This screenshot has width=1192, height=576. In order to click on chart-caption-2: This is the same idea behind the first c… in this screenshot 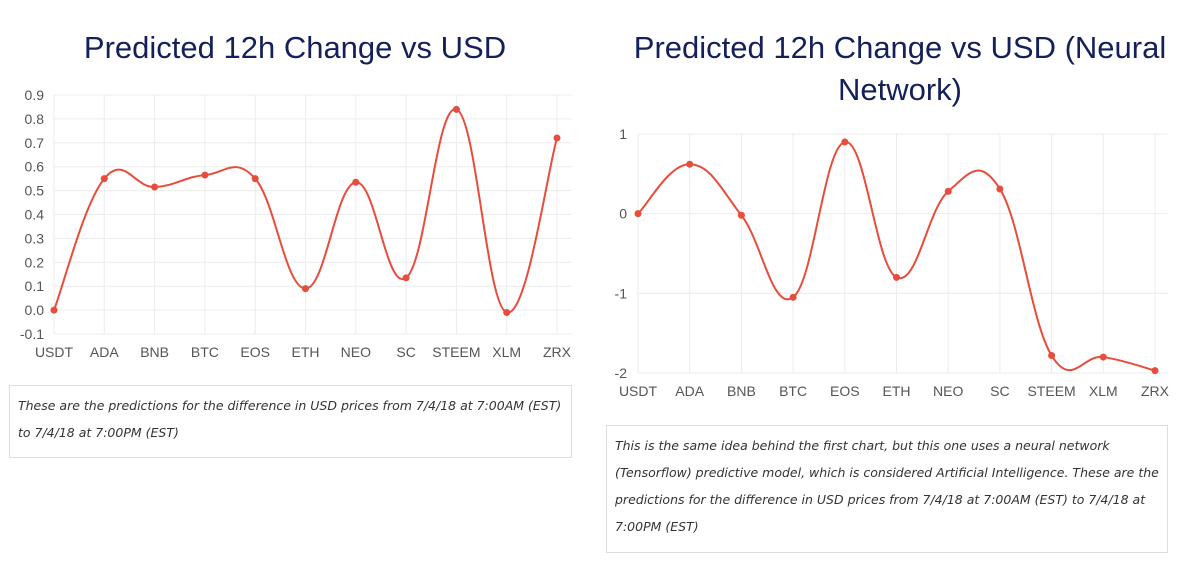, I will do `click(887, 489)`.